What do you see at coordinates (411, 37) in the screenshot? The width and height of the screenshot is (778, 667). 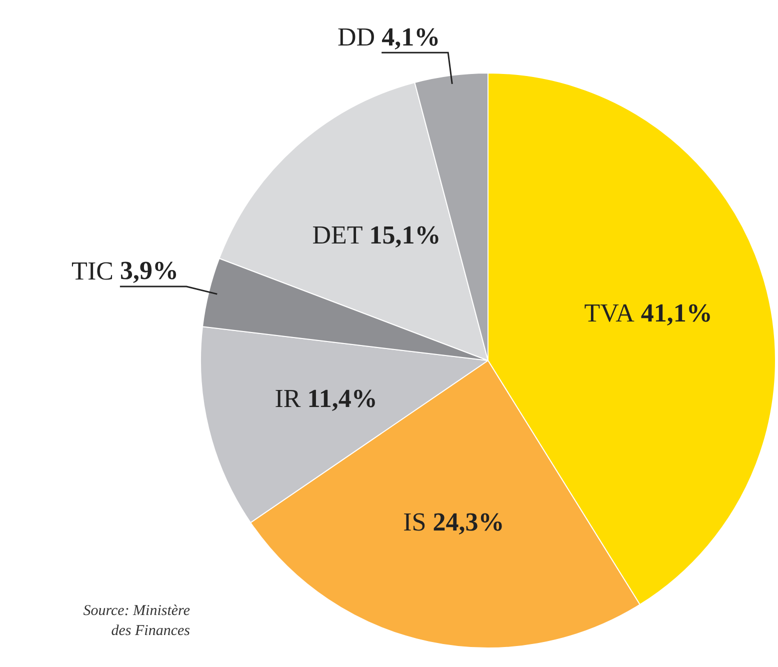 I see `data-label: 4,1%` at bounding box center [411, 37].